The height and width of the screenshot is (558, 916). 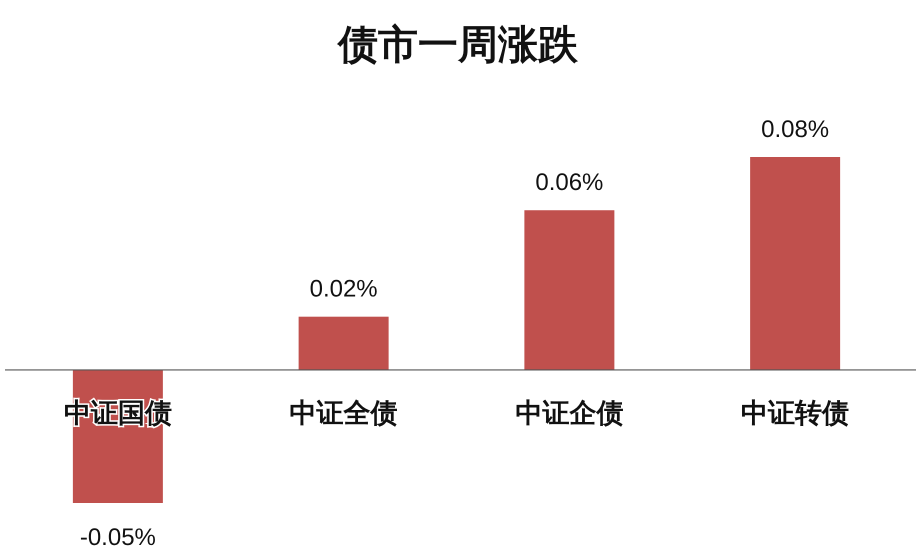 I want to click on data-label: 0.06%, so click(x=569, y=182).